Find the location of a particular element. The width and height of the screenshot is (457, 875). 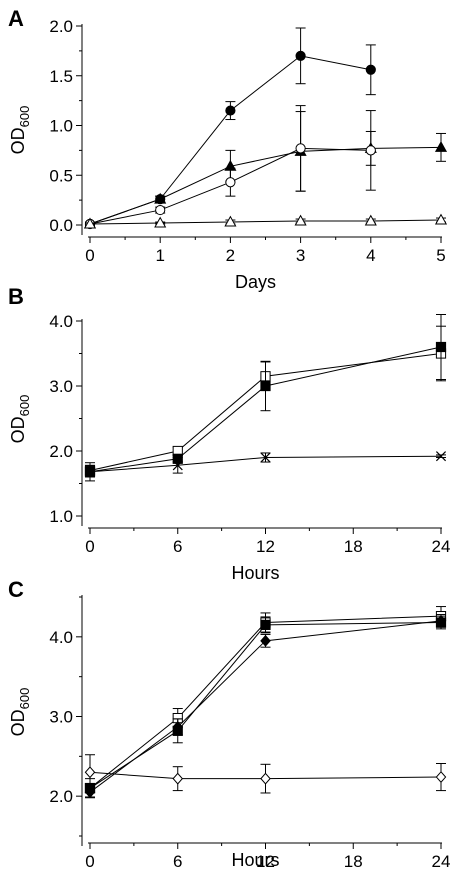

panel-label: B is located at coordinates (16, 296).